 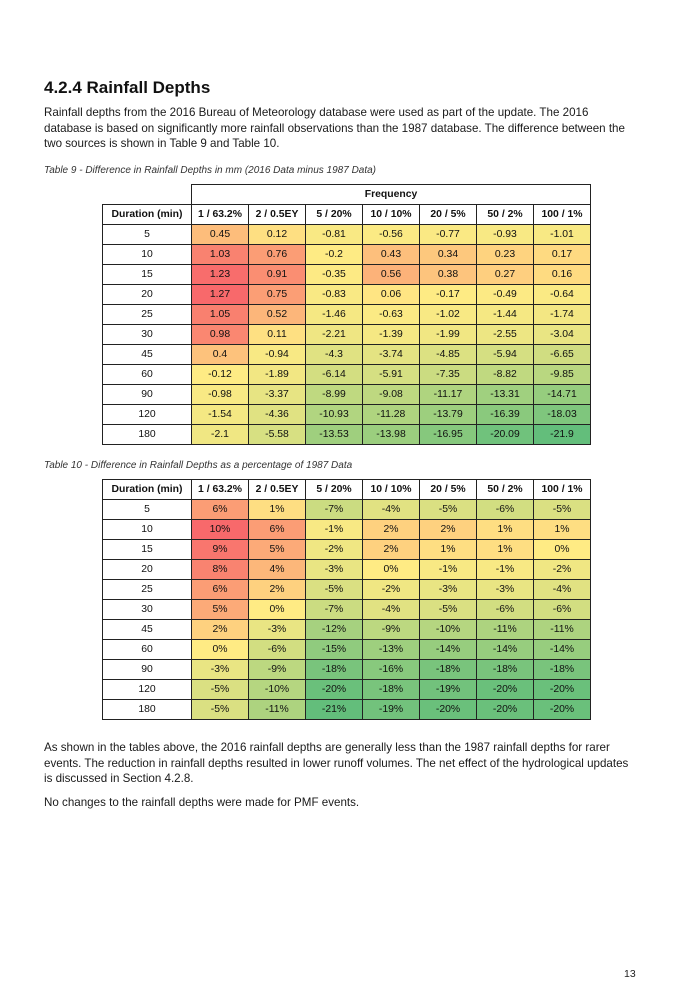 I want to click on value-cell: 0.06, so click(x=391, y=294).